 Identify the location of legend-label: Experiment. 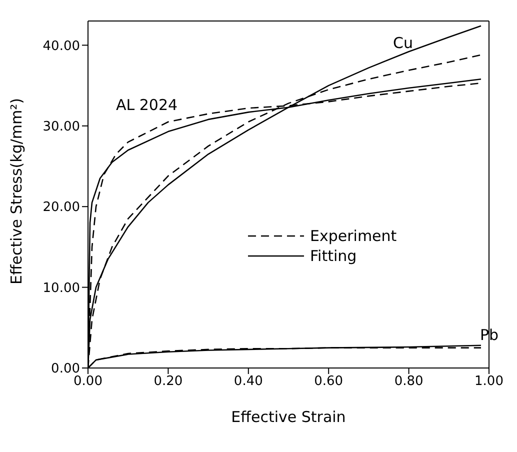
(353, 236).